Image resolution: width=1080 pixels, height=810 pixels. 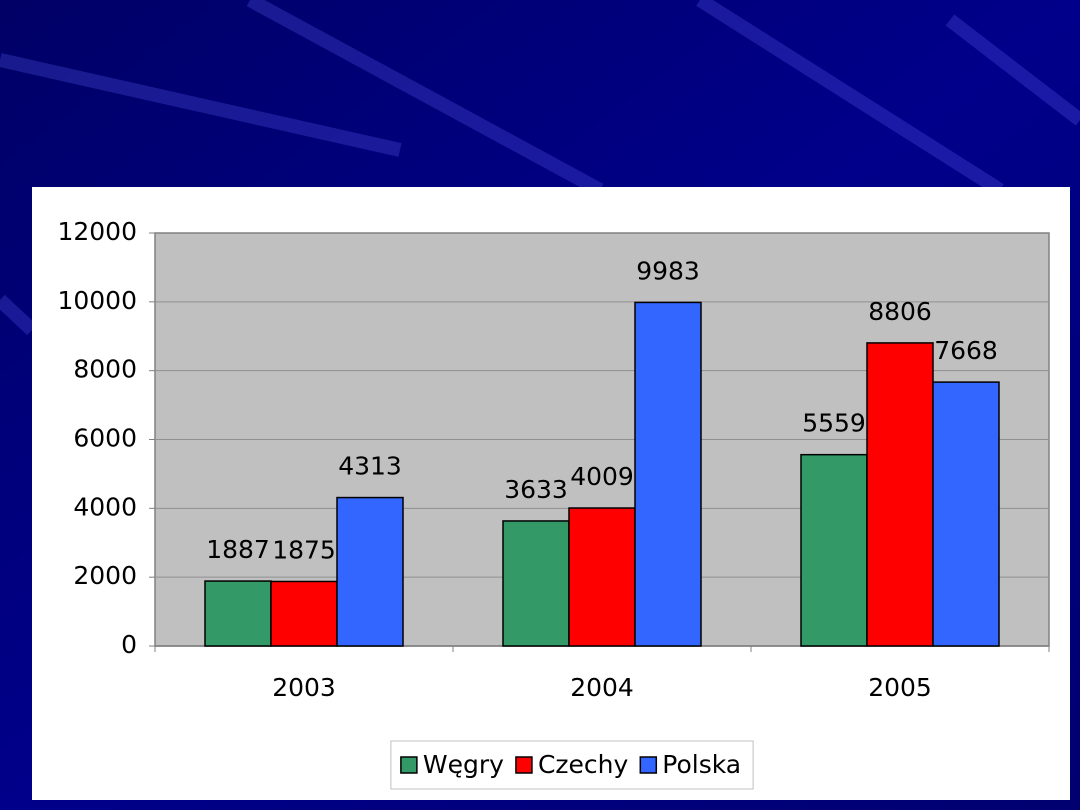 What do you see at coordinates (370, 466) in the screenshot?
I see `data-label: 4313` at bounding box center [370, 466].